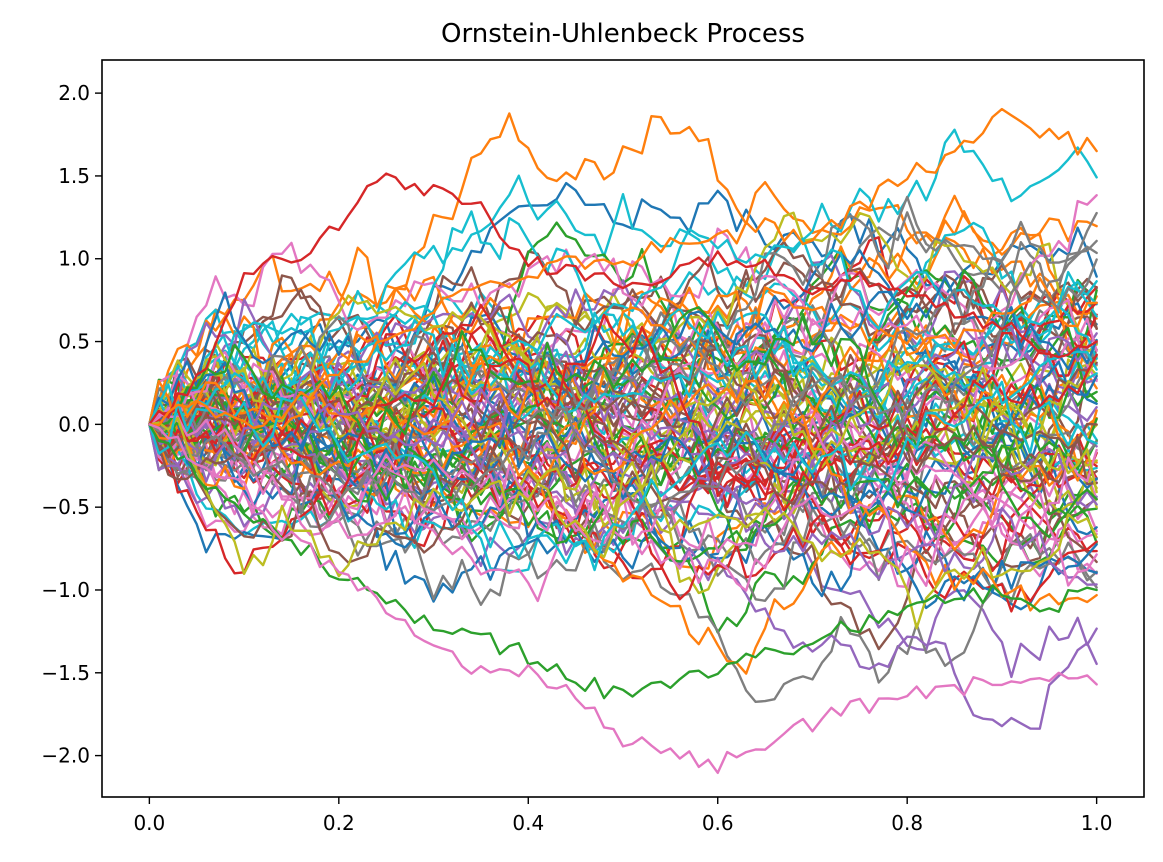  Describe the element at coordinates (74, 342) in the screenshot. I see `y-tick-label: 0.5` at that location.